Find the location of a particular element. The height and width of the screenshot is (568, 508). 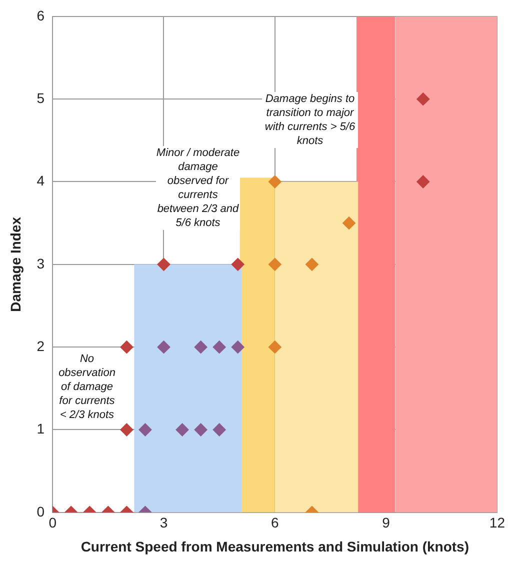

x-tick-label: 12 is located at coordinates (497, 522).